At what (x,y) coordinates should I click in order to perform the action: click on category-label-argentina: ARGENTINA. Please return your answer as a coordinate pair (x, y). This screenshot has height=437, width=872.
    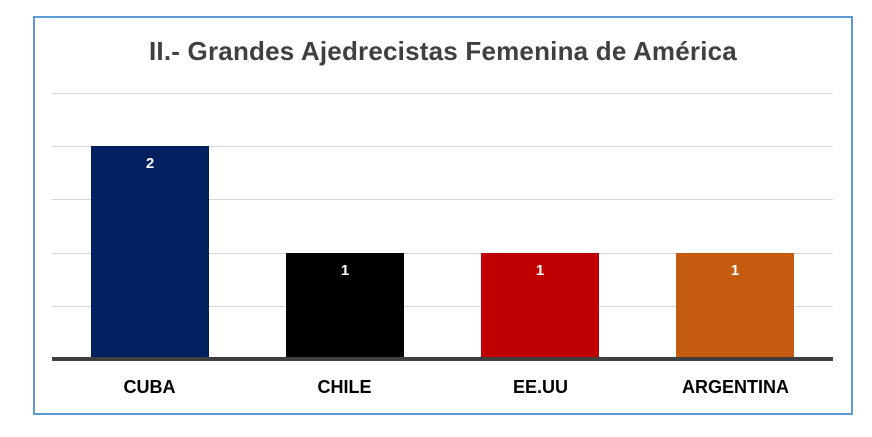
    Looking at the image, I should click on (735, 387).